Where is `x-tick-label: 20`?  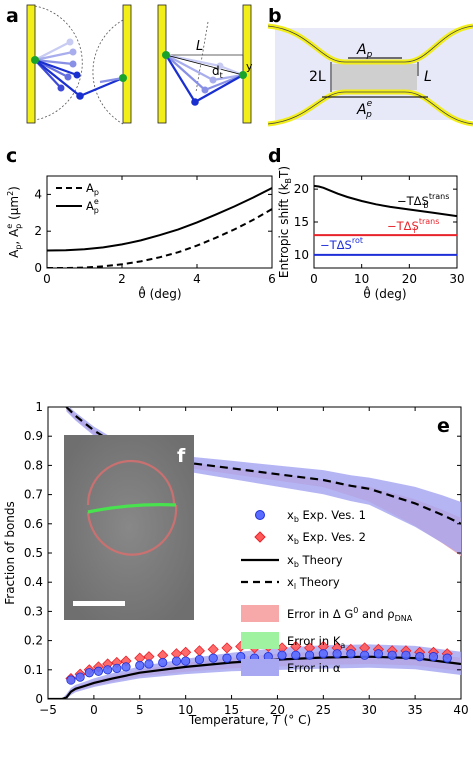
x-tick-label: 20 is located at coordinates (277, 710).